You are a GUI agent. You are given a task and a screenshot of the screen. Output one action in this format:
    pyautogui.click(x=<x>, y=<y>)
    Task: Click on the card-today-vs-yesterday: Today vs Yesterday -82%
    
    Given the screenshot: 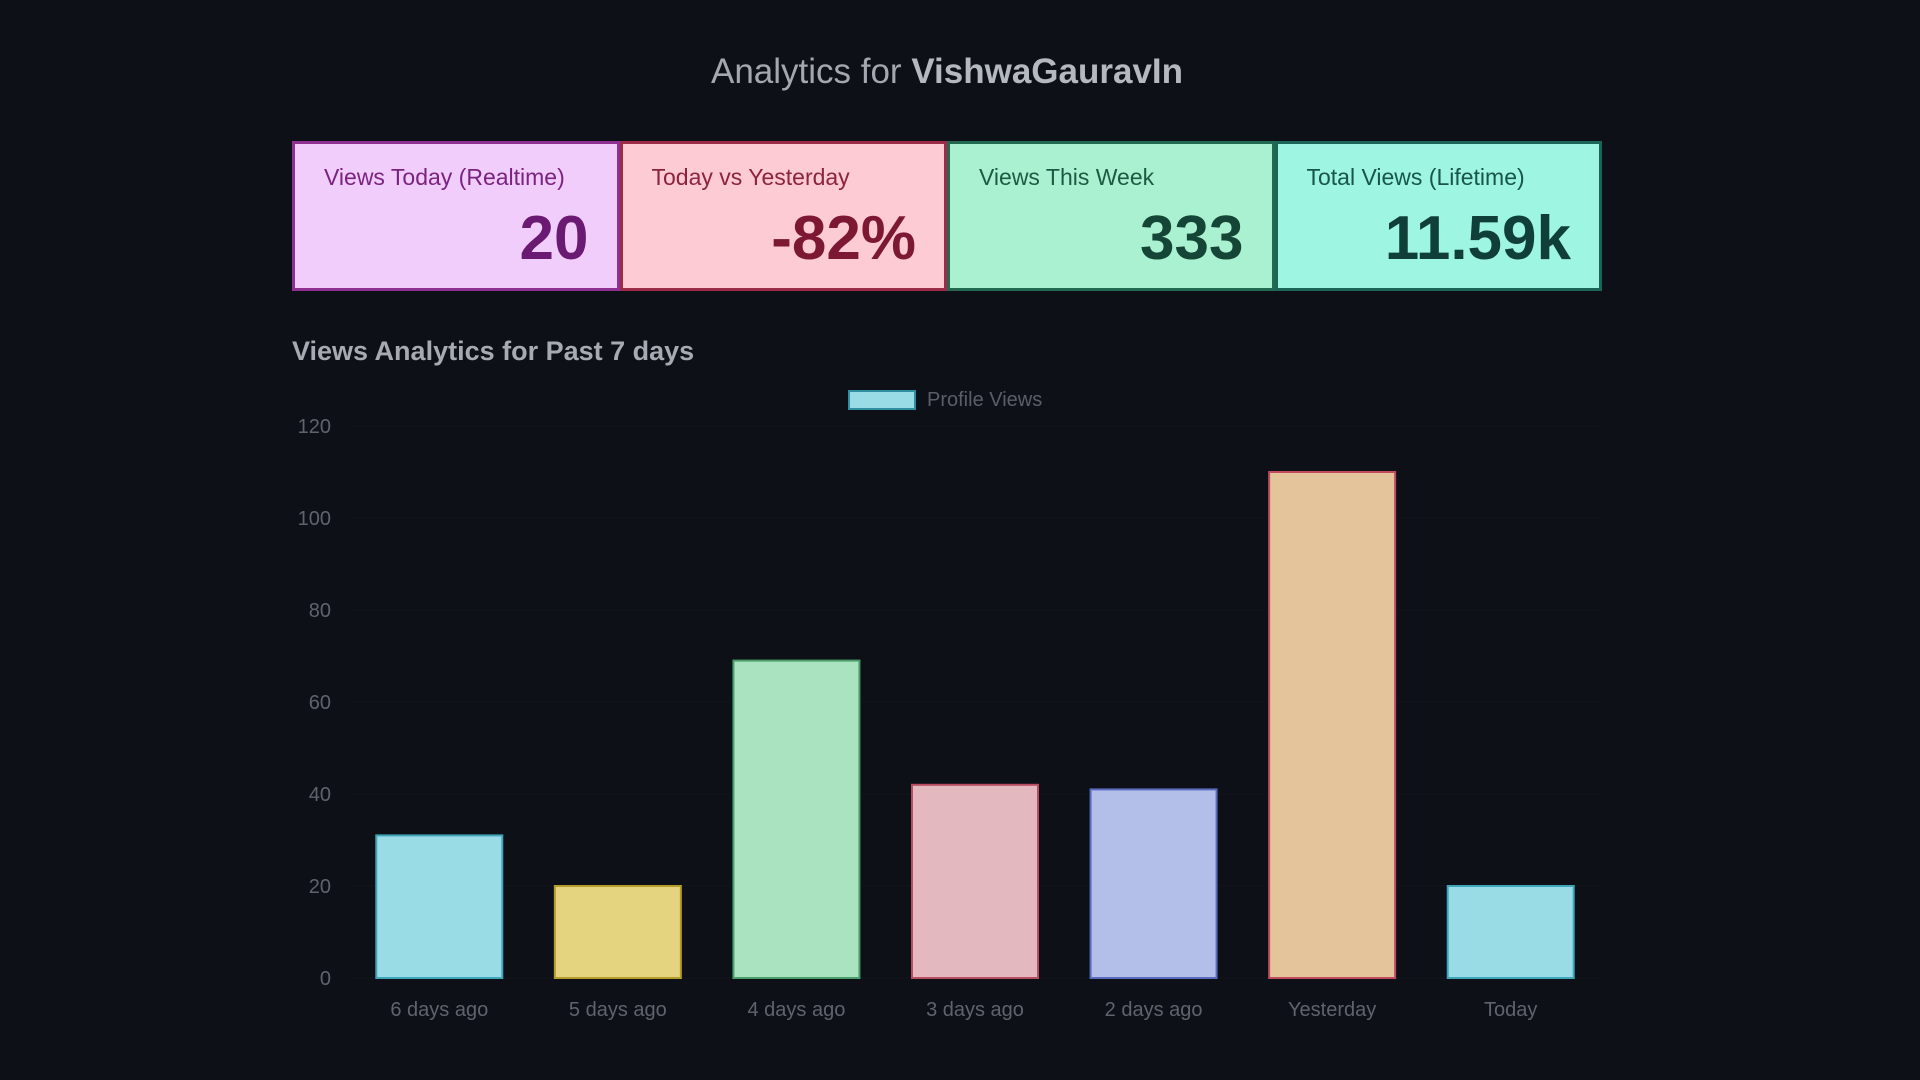 What is the action you would take?
    pyautogui.click(x=783, y=216)
    